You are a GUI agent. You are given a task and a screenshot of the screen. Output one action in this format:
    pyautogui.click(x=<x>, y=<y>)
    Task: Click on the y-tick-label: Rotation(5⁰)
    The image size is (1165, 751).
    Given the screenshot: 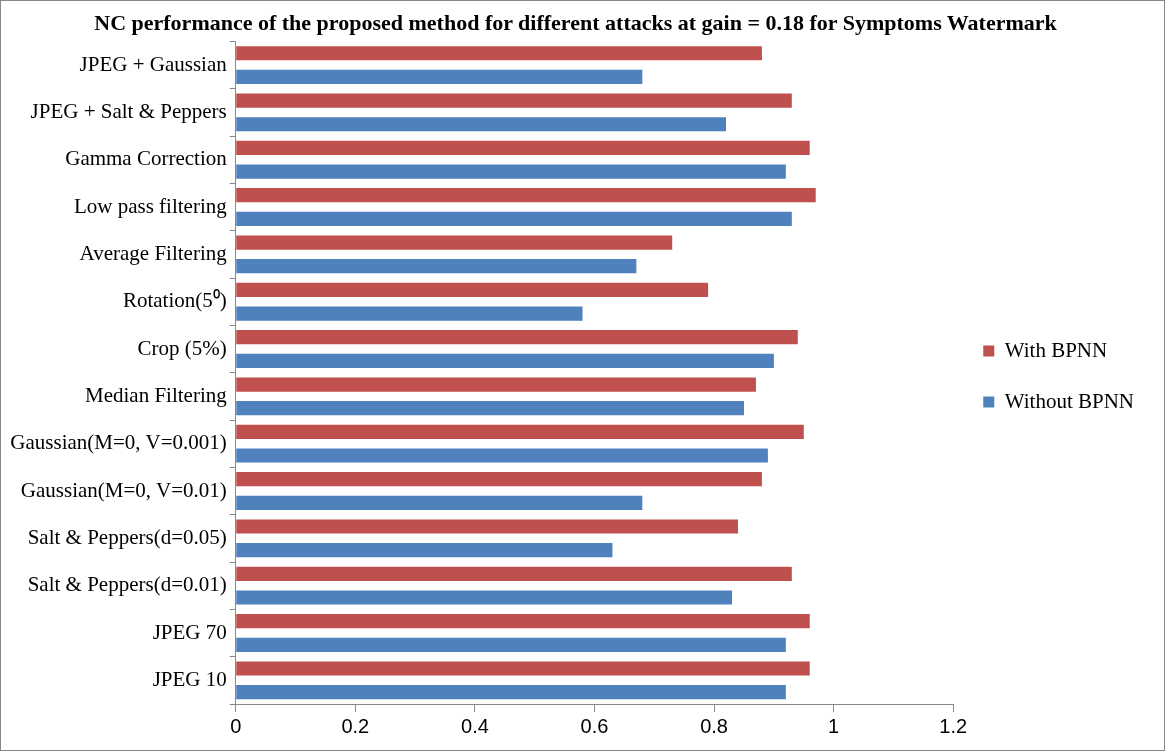 What is the action you would take?
    pyautogui.click(x=174, y=300)
    